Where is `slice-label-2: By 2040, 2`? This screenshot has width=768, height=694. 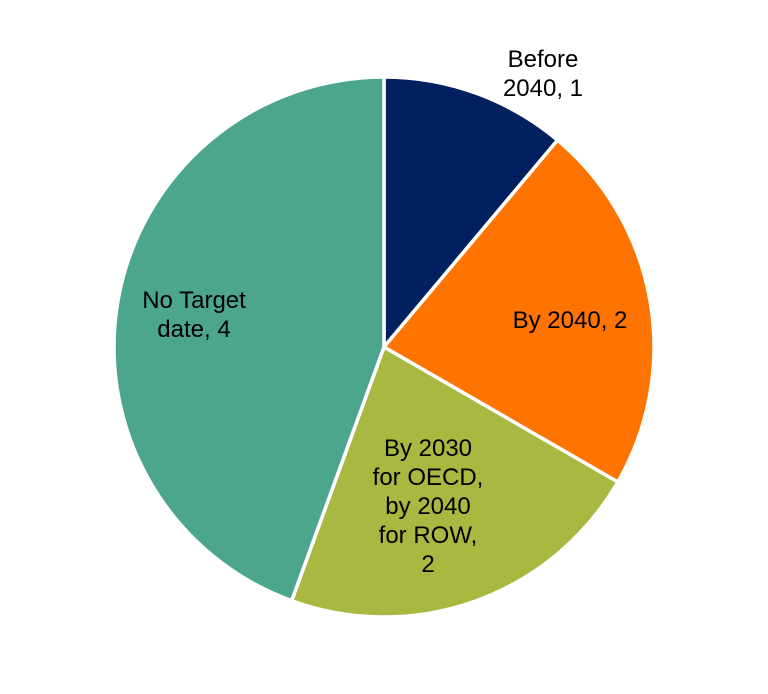 slice-label-2: By 2040, 2 is located at coordinates (570, 320).